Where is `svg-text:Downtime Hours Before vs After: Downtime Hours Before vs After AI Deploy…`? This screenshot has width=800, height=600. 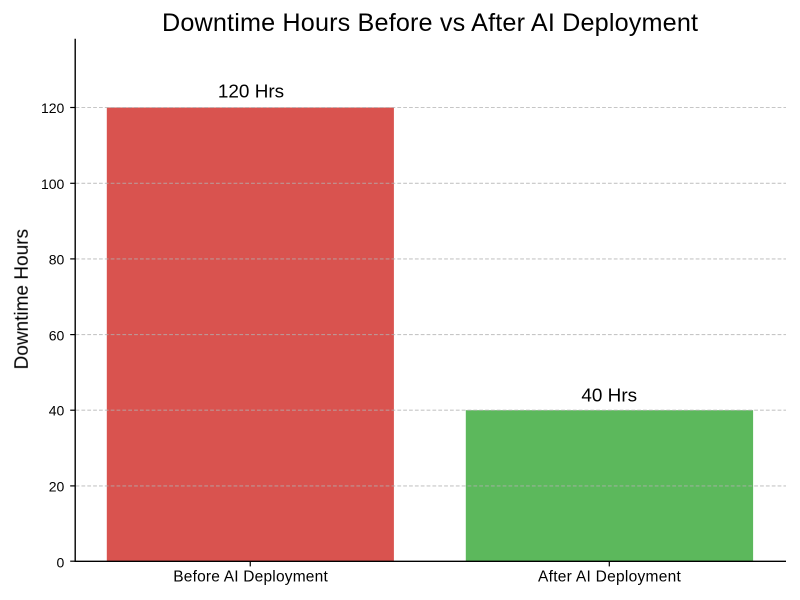 svg-text:Downtime Hours Before vs After: Downtime Hours Before vs After AI Deploy… is located at coordinates (430, 23).